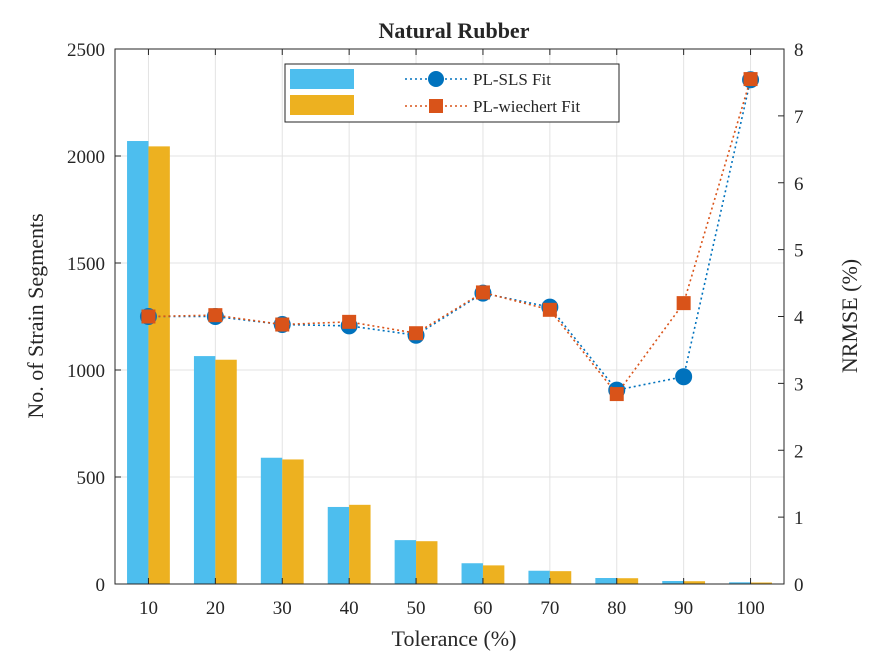 The width and height of the screenshot is (875, 661). What do you see at coordinates (436, 79) in the screenshot?
I see `legend-marker-circle` at bounding box center [436, 79].